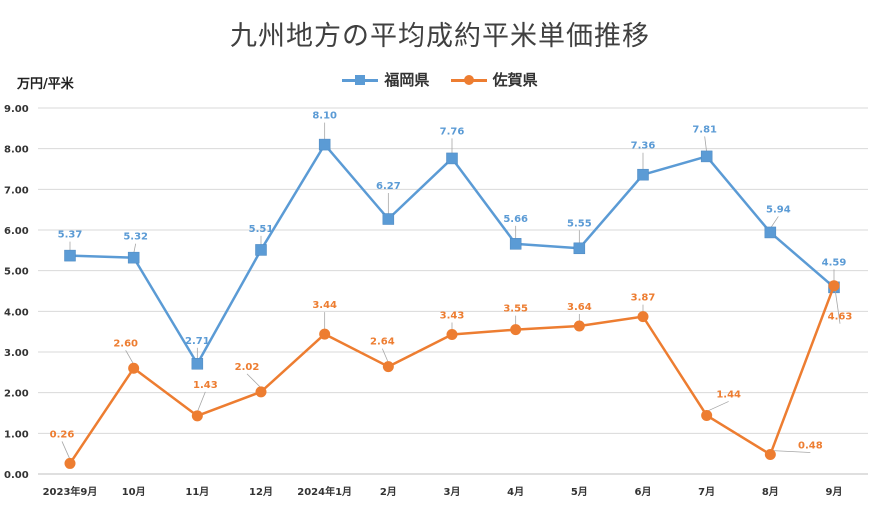 This screenshot has width=880, height=507. Describe the element at coordinates (515, 492) in the screenshot. I see `x-tick-label: 4月` at that location.